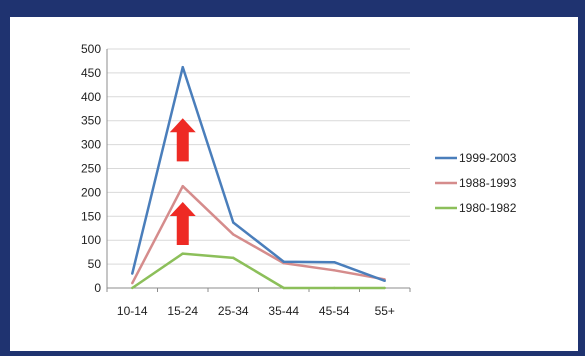 The height and width of the screenshot is (356, 585). I want to click on y-tick-label: 450, so click(91, 73).